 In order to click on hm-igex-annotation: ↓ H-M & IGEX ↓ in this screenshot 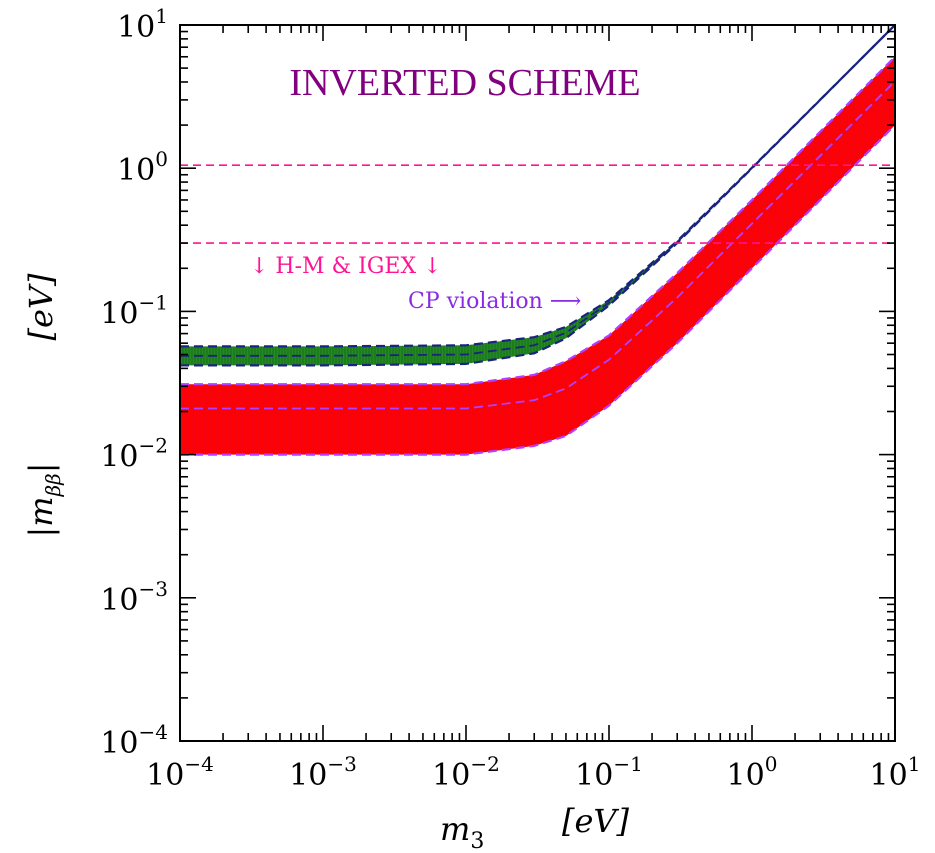, I will do `click(346, 266)`.